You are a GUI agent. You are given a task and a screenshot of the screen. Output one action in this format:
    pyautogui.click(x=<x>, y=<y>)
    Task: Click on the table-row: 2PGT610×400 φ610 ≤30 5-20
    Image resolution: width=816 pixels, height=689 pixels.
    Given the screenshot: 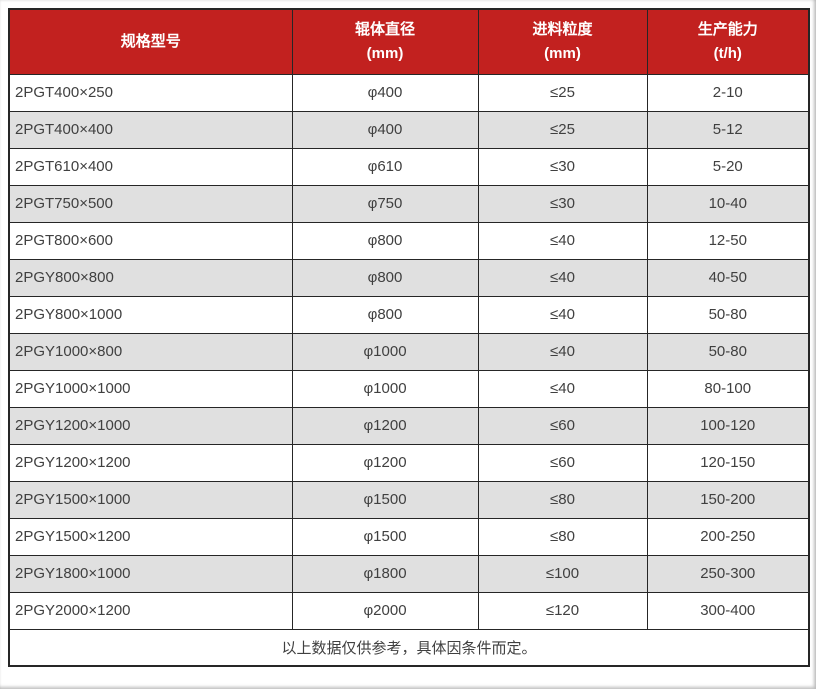 What is the action you would take?
    pyautogui.click(x=409, y=166)
    